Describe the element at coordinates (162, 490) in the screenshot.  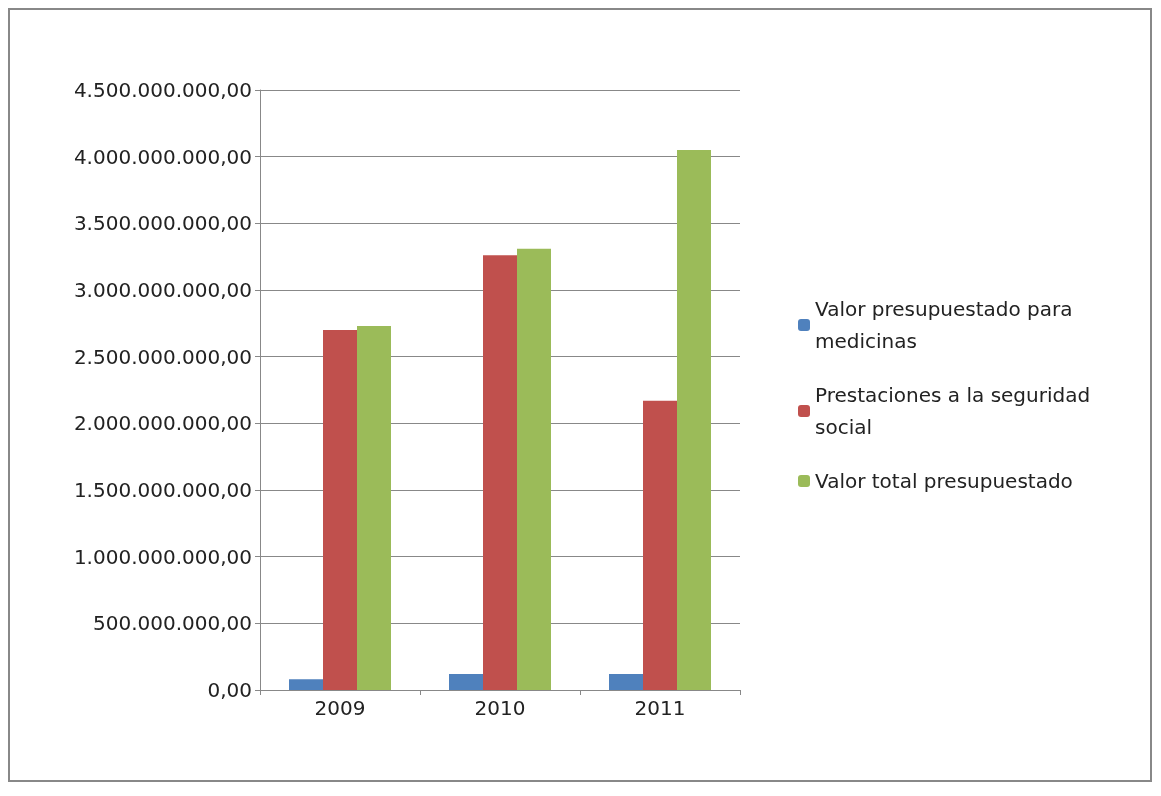
I see `y-tick-label: 1.500.000.000,00` at that location.